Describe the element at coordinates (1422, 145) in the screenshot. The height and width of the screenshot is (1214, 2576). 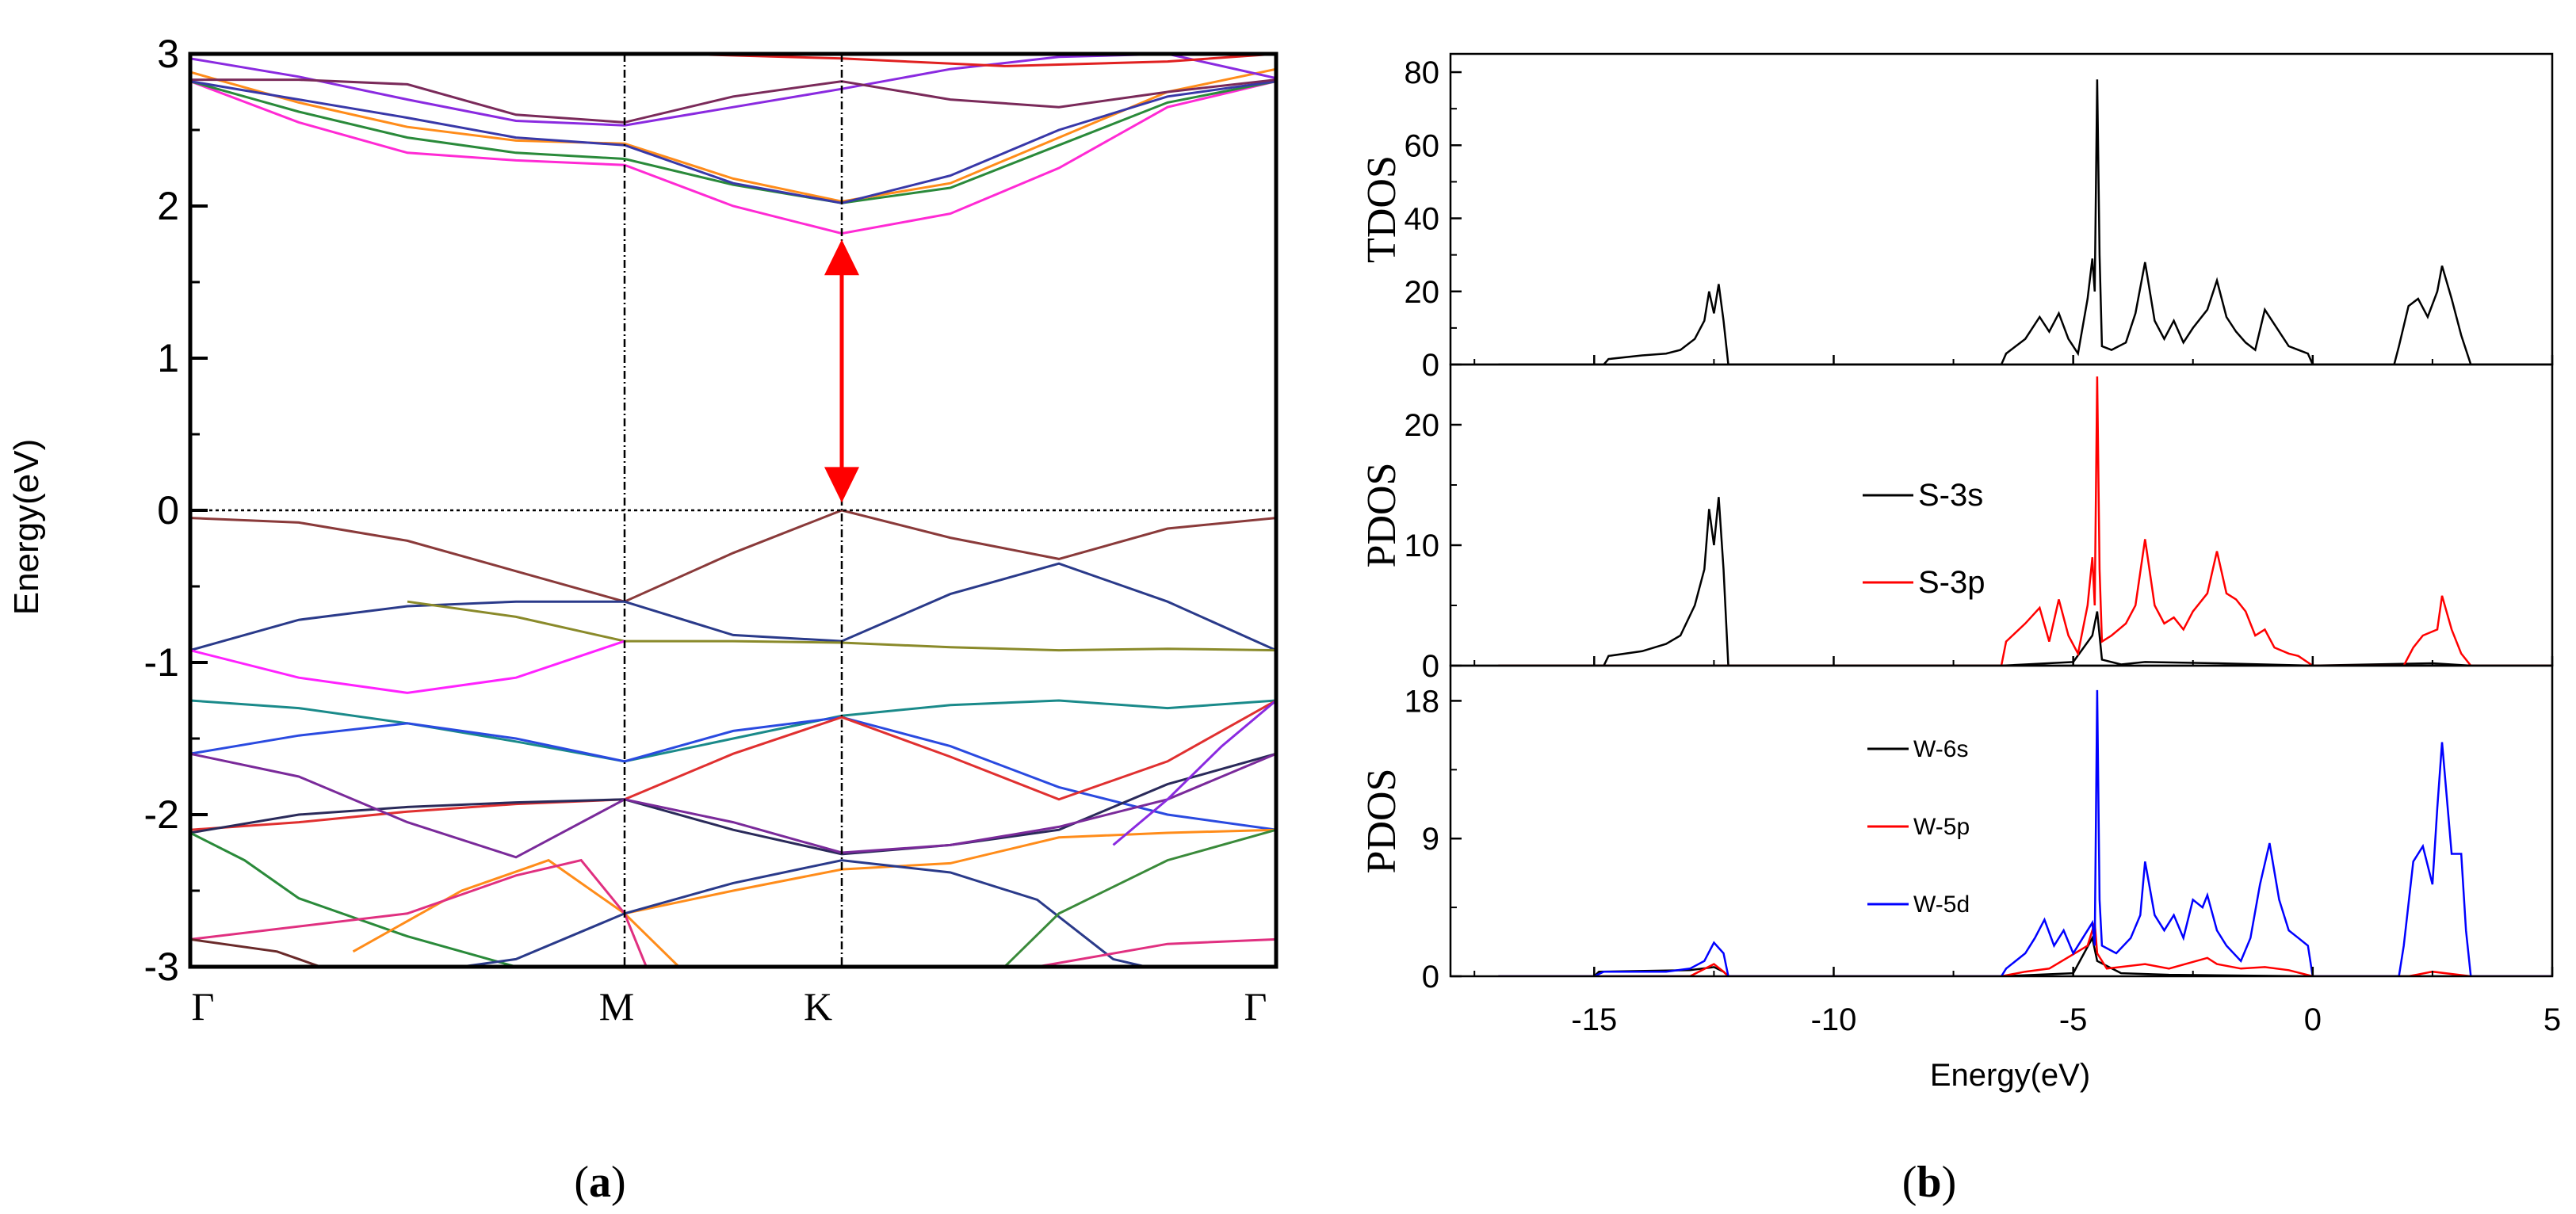
I see `dos-y-tick-label: 60` at that location.